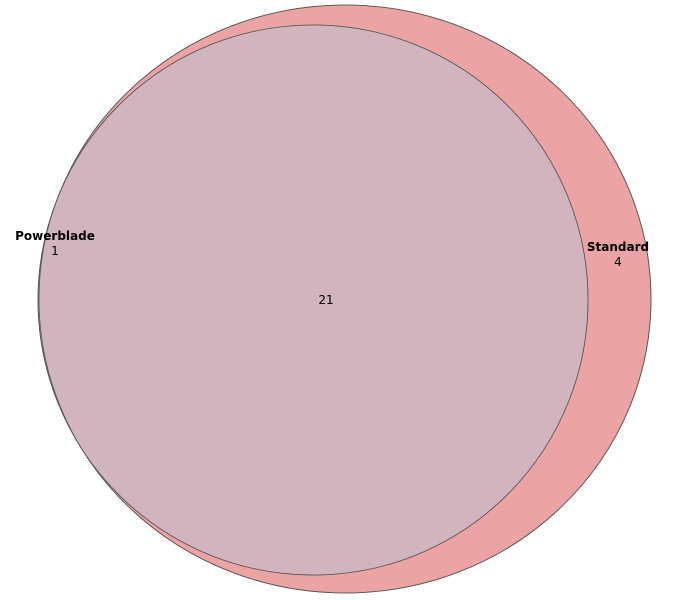 This screenshot has height=600, width=690. Describe the element at coordinates (618, 247) in the screenshot. I see `standard-label: Standard` at that location.